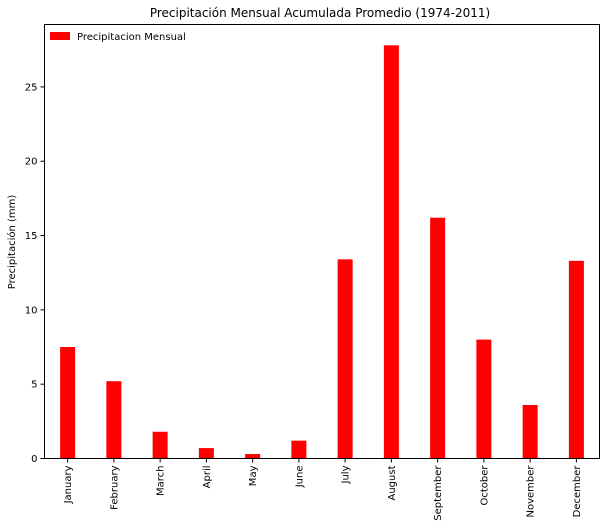  What do you see at coordinates (34, 459) in the screenshot?
I see `y-tick-label: 0` at bounding box center [34, 459].